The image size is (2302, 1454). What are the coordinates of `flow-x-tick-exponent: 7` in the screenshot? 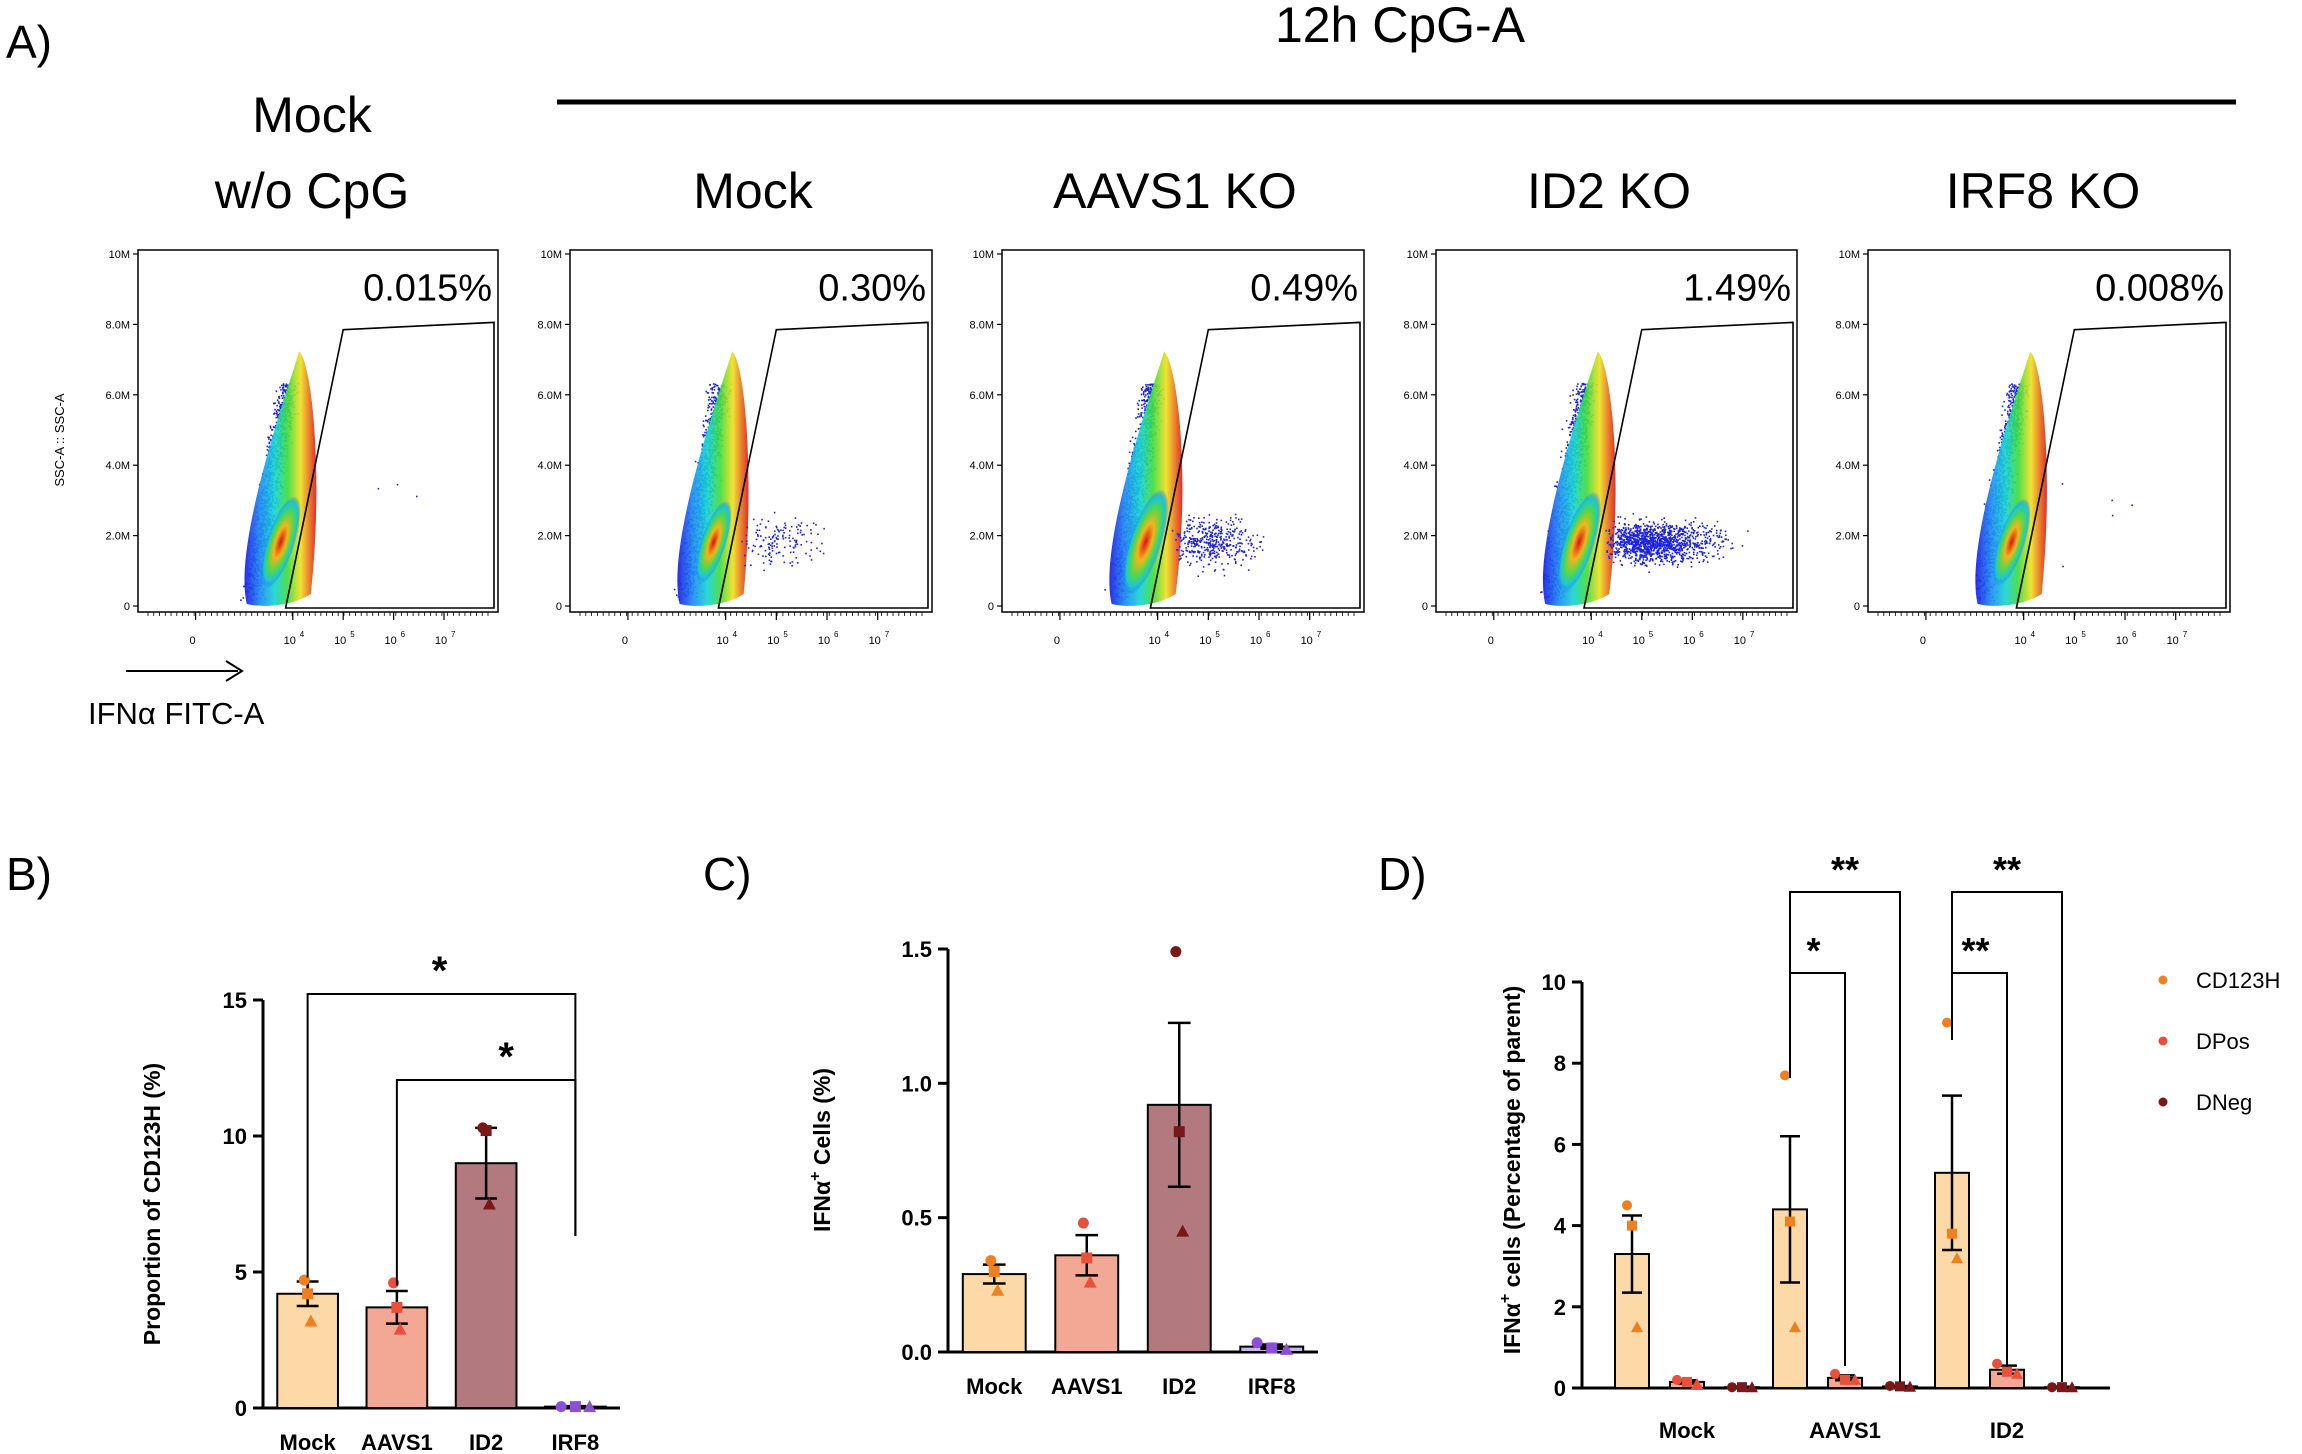 It's located at (453, 634).